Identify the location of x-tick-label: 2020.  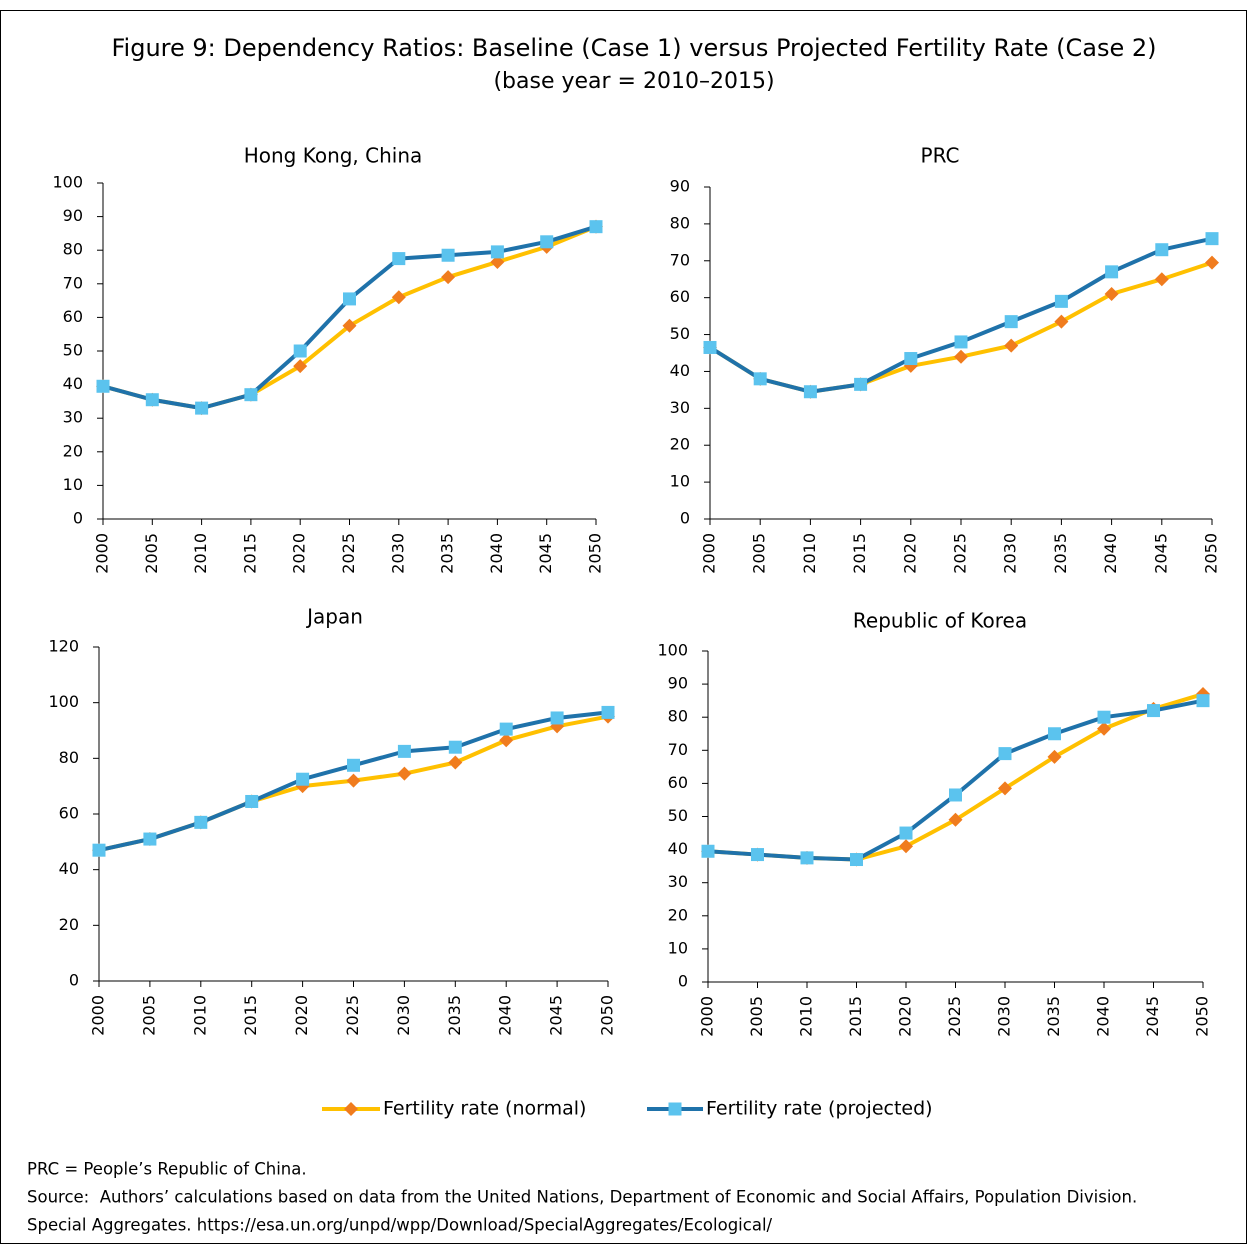
(301, 1015).